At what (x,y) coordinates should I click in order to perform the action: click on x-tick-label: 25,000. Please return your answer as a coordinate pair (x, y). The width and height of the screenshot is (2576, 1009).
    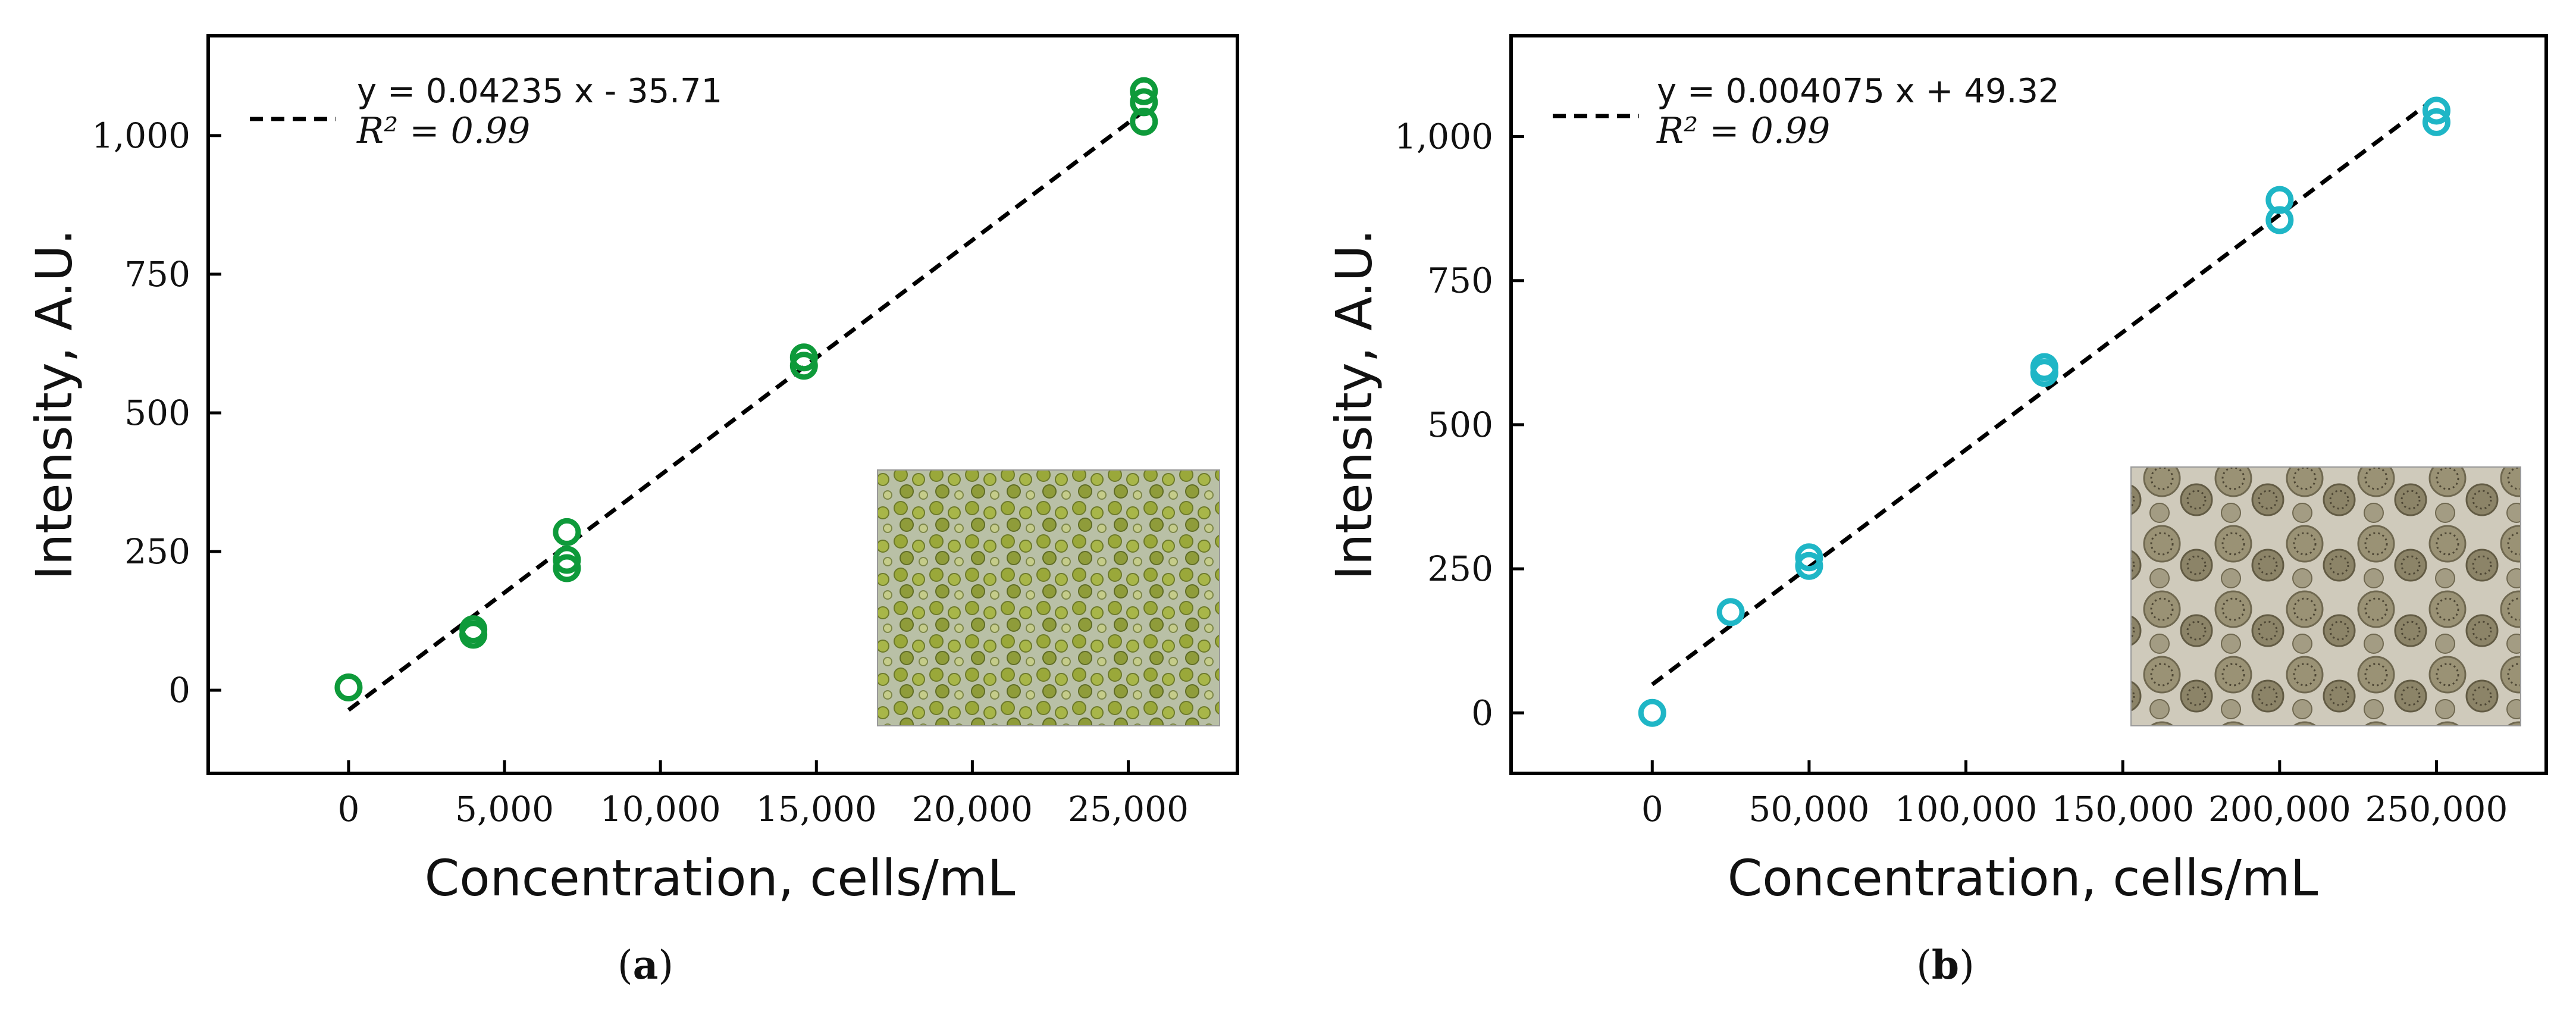
    Looking at the image, I should click on (1128, 809).